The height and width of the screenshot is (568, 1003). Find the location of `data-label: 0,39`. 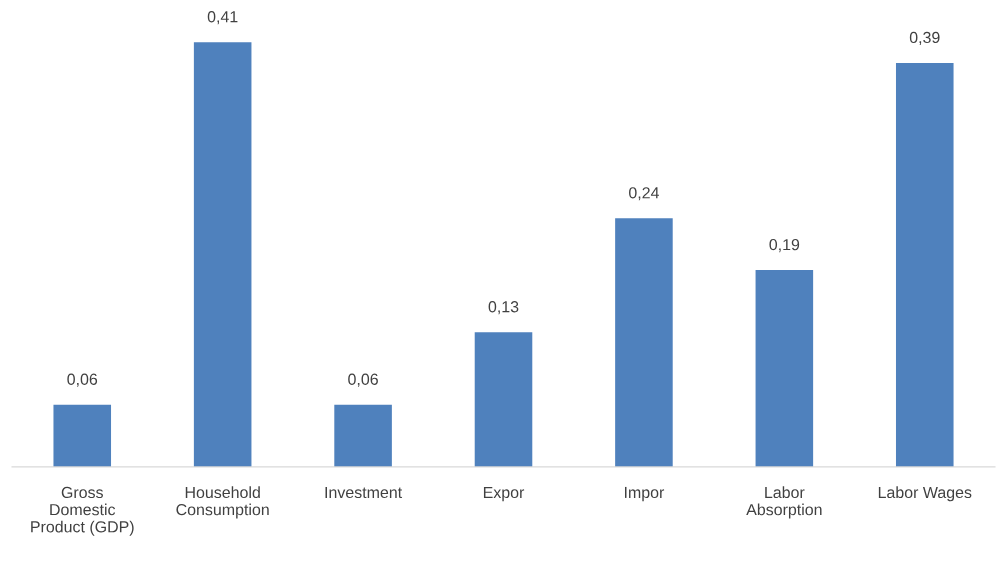

data-label: 0,39 is located at coordinates (924, 38).